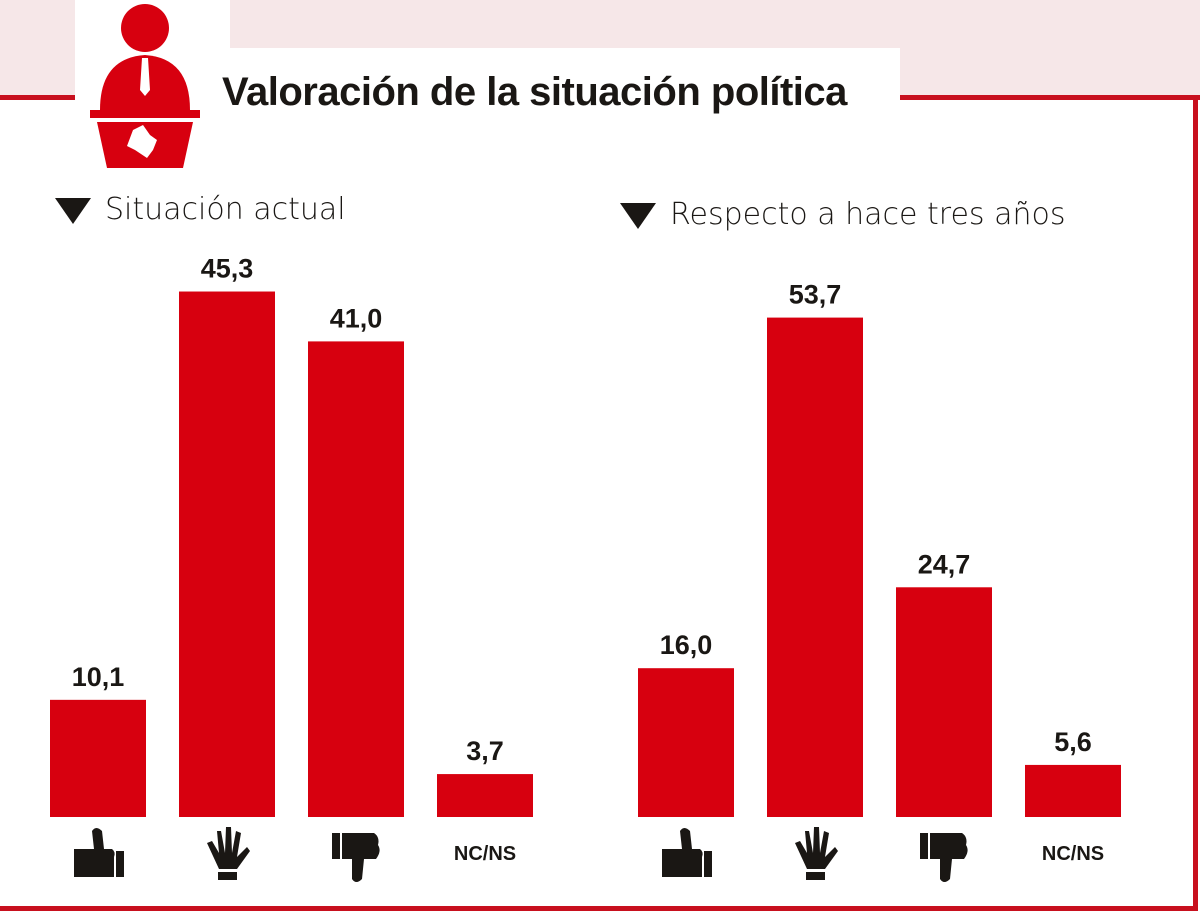  What do you see at coordinates (1195, 502) in the screenshot?
I see `right-rule` at bounding box center [1195, 502].